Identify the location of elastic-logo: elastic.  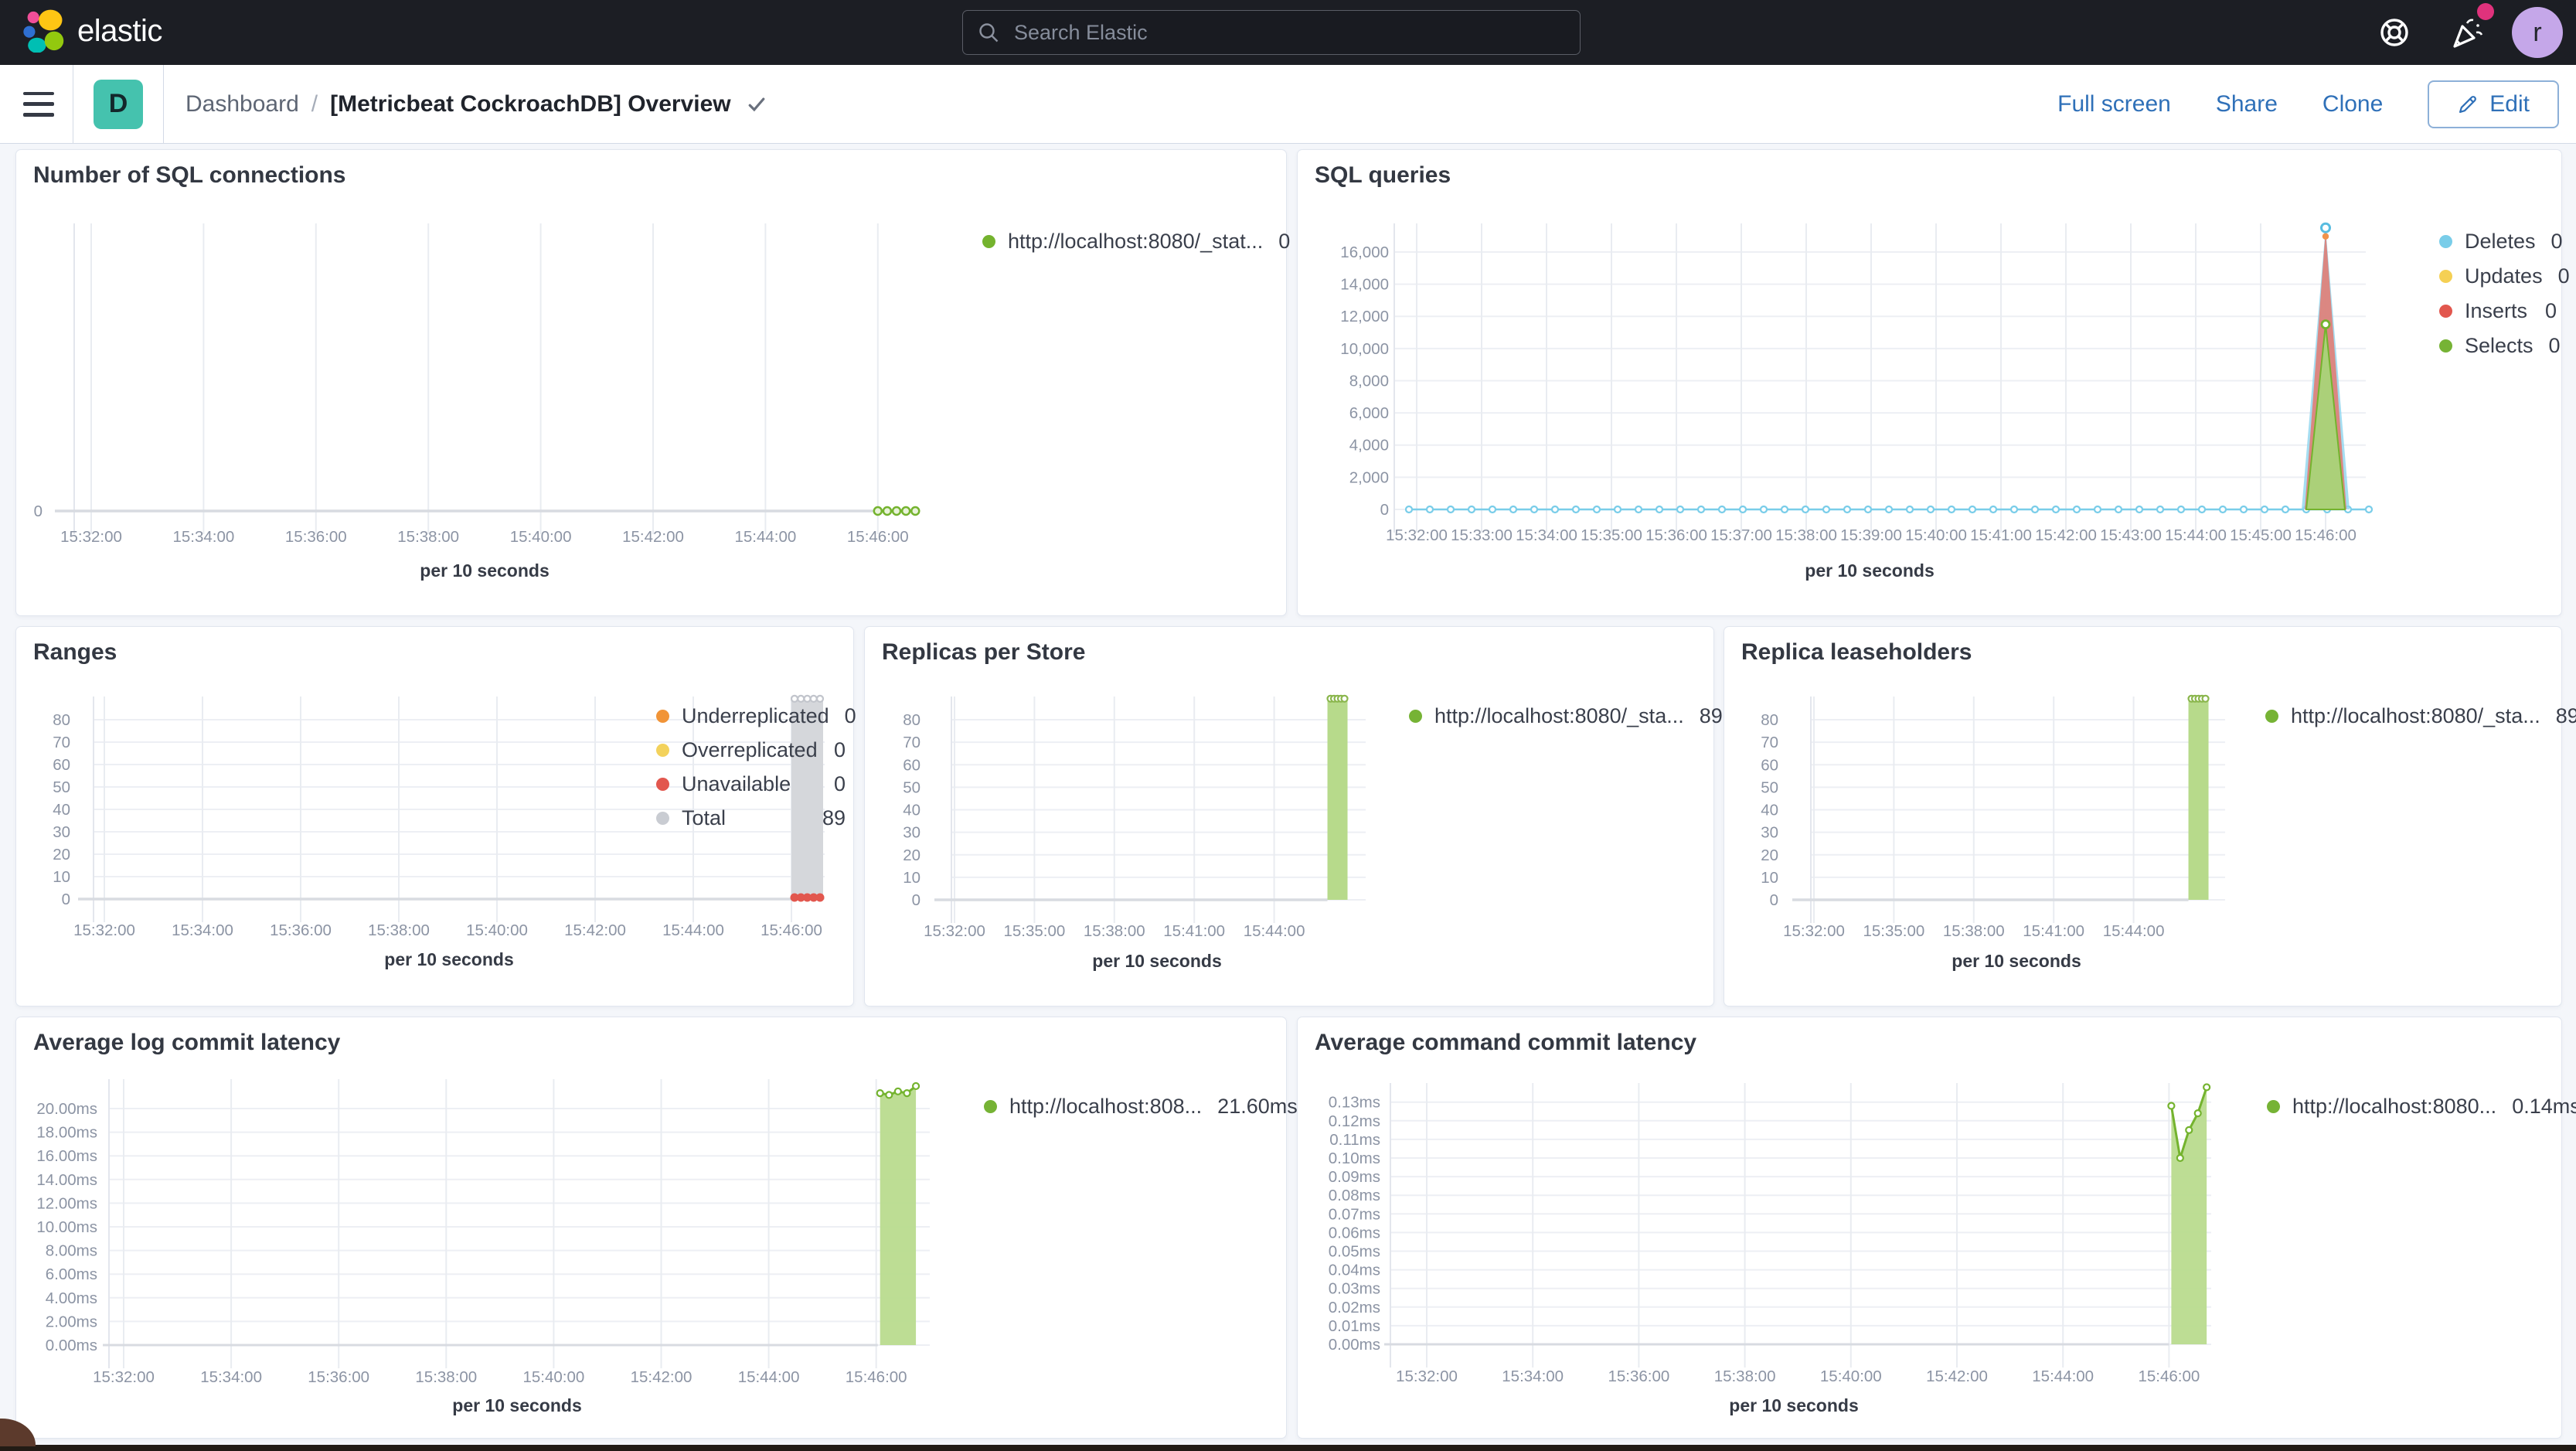
(92, 31).